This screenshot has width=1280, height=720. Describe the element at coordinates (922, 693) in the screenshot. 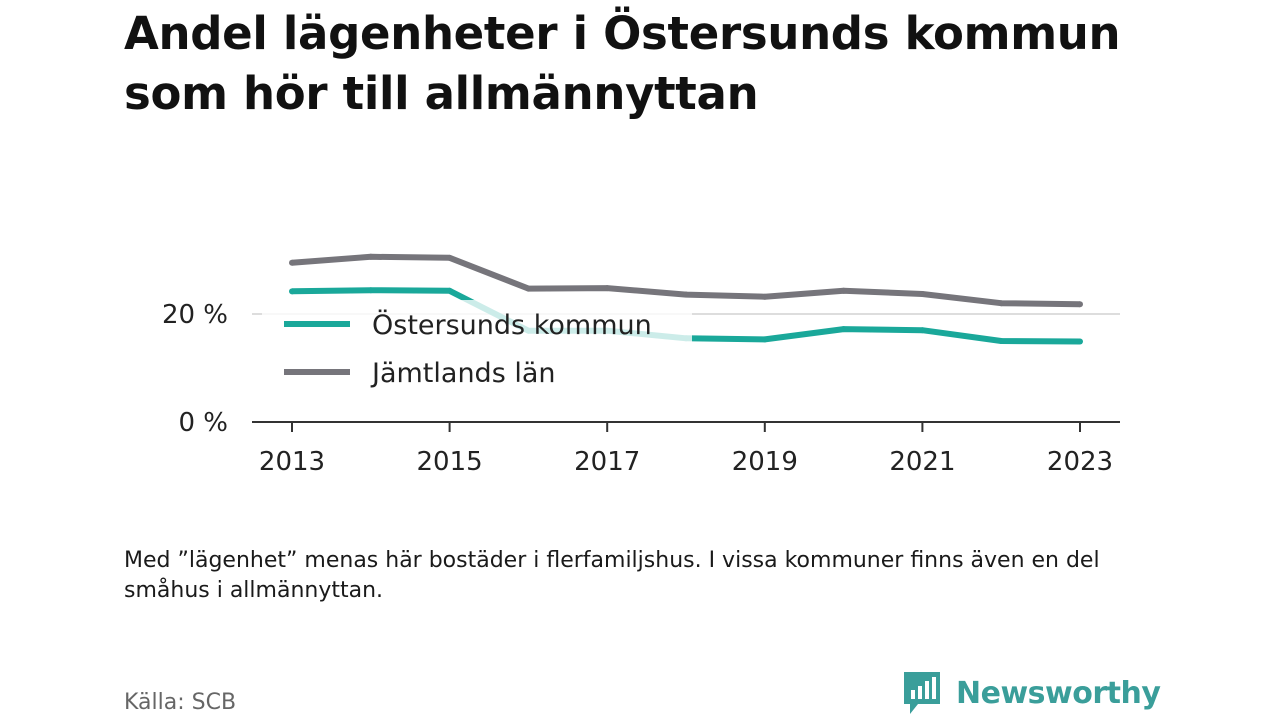

I see `newsworthy-logo-icon` at that location.